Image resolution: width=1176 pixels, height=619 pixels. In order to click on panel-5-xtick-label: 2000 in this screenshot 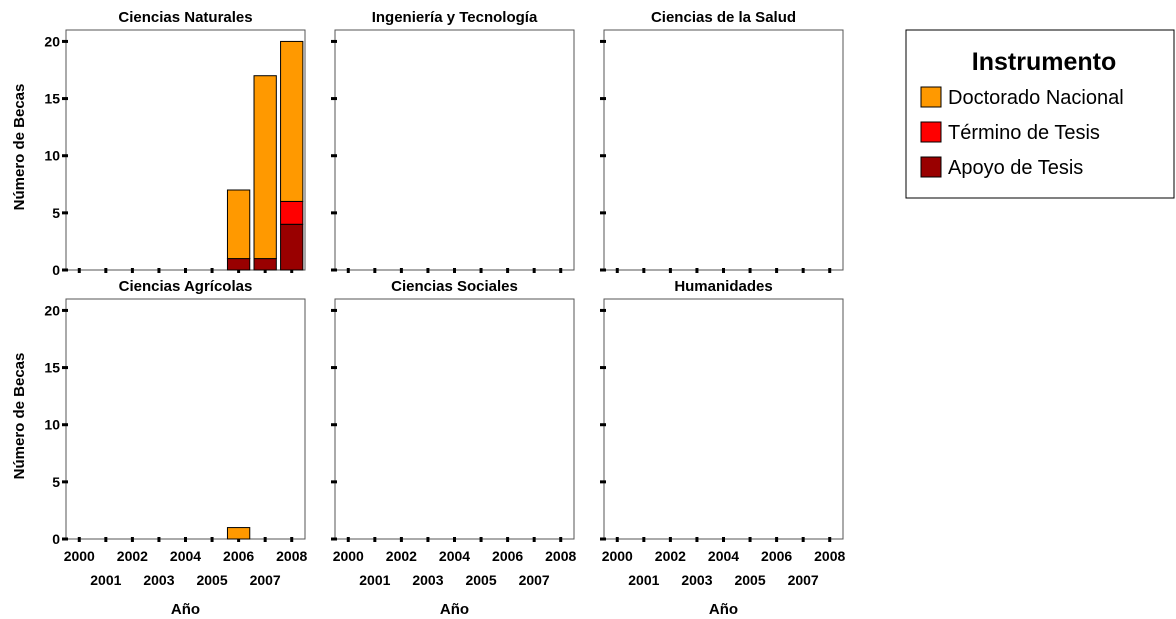, I will do `click(348, 556)`.